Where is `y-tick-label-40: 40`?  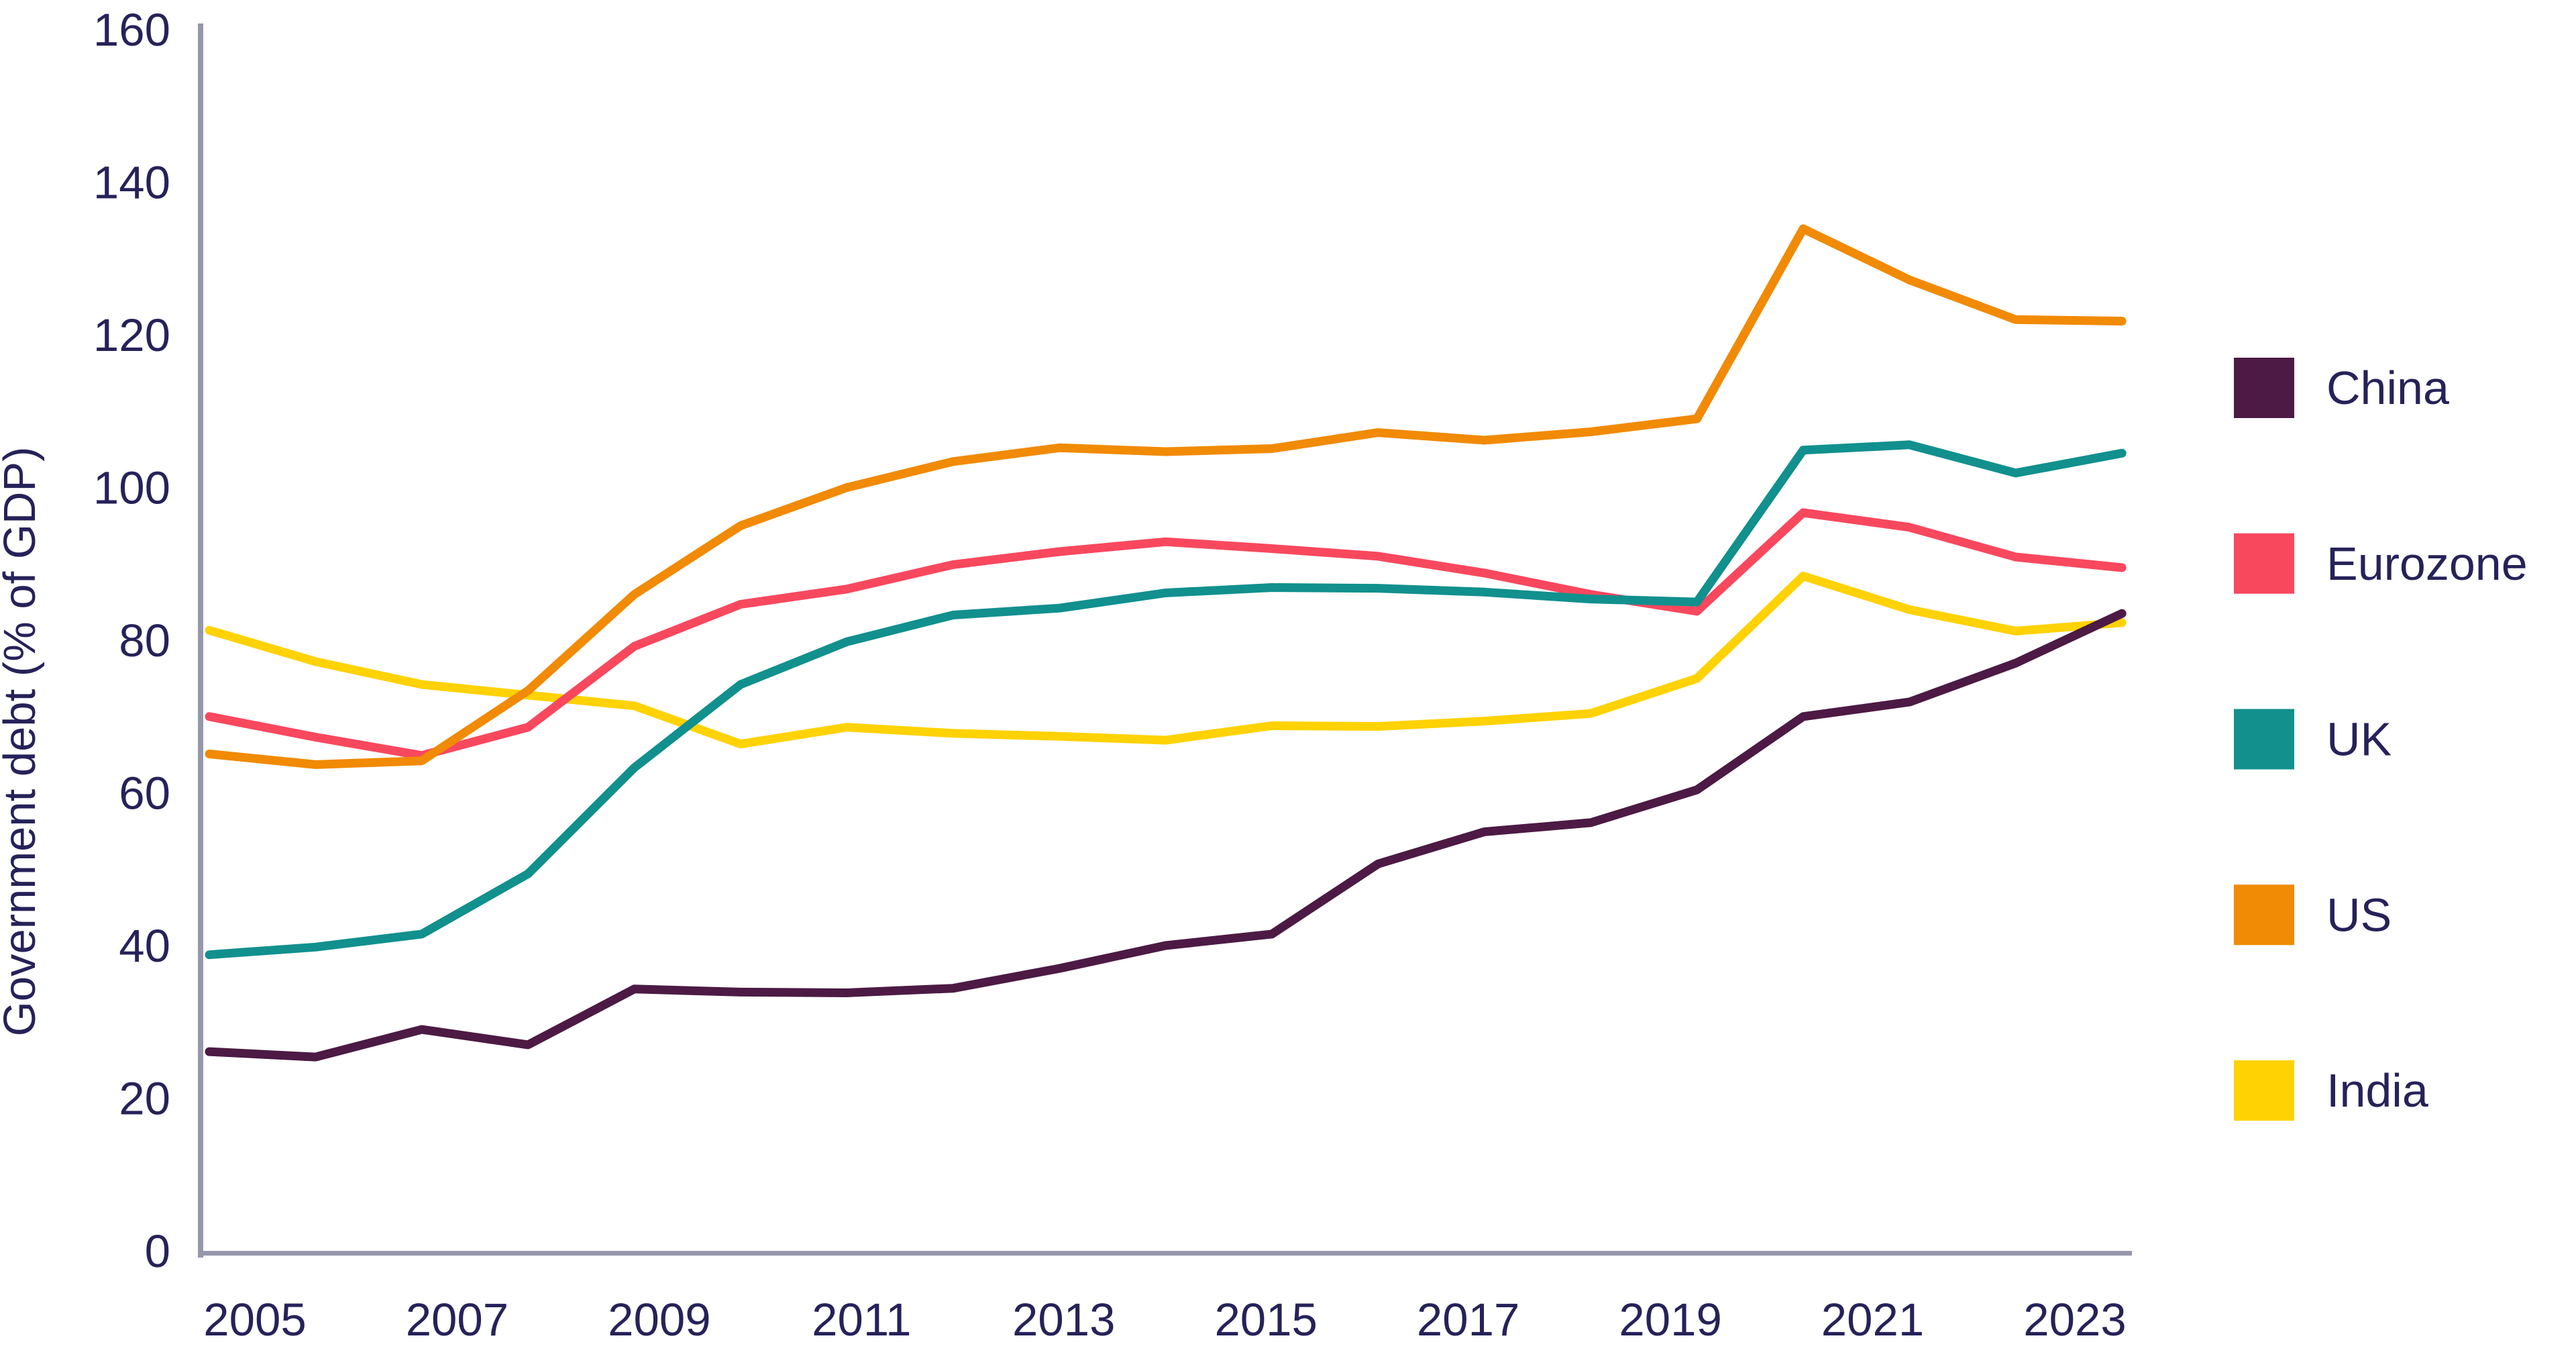
y-tick-label-40: 40 is located at coordinates (144, 946).